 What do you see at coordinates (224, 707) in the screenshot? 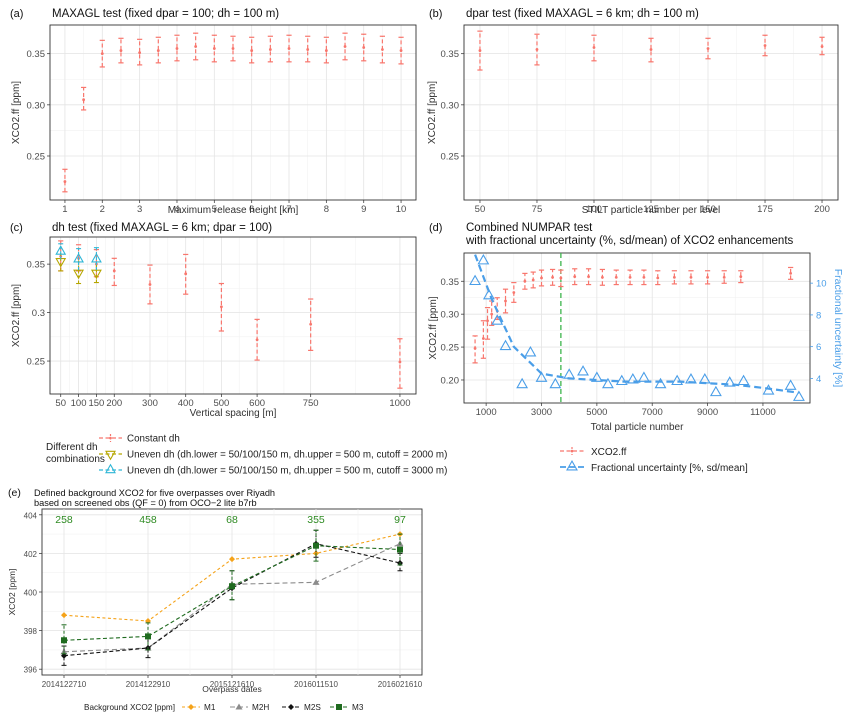
I see `legend-e: Background XCO2 [ppm] M1 M2H M2S M3` at bounding box center [224, 707].